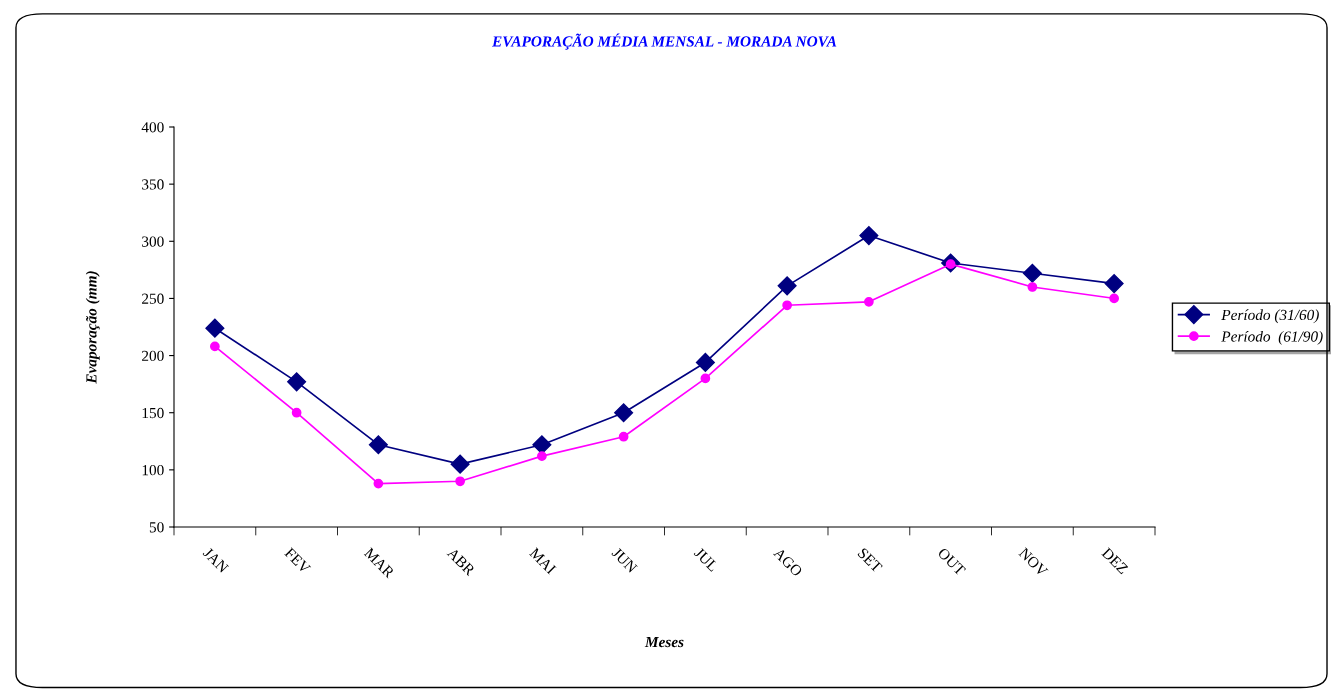 The height and width of the screenshot is (691, 1331). Describe the element at coordinates (156, 527) in the screenshot. I see `y-tick-label: 50` at that location.